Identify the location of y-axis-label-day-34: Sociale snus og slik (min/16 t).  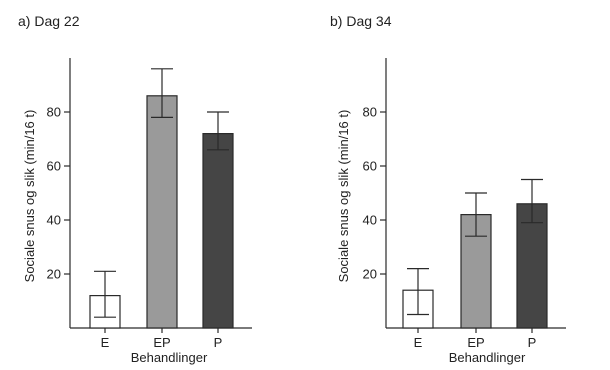
(343, 196).